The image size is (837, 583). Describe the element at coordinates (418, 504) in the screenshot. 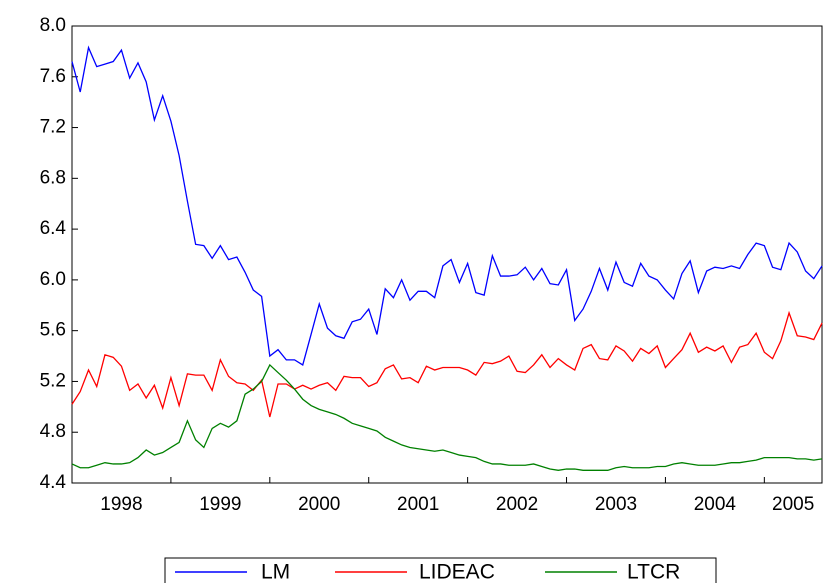

I see `x-tick-label: 2001` at that location.